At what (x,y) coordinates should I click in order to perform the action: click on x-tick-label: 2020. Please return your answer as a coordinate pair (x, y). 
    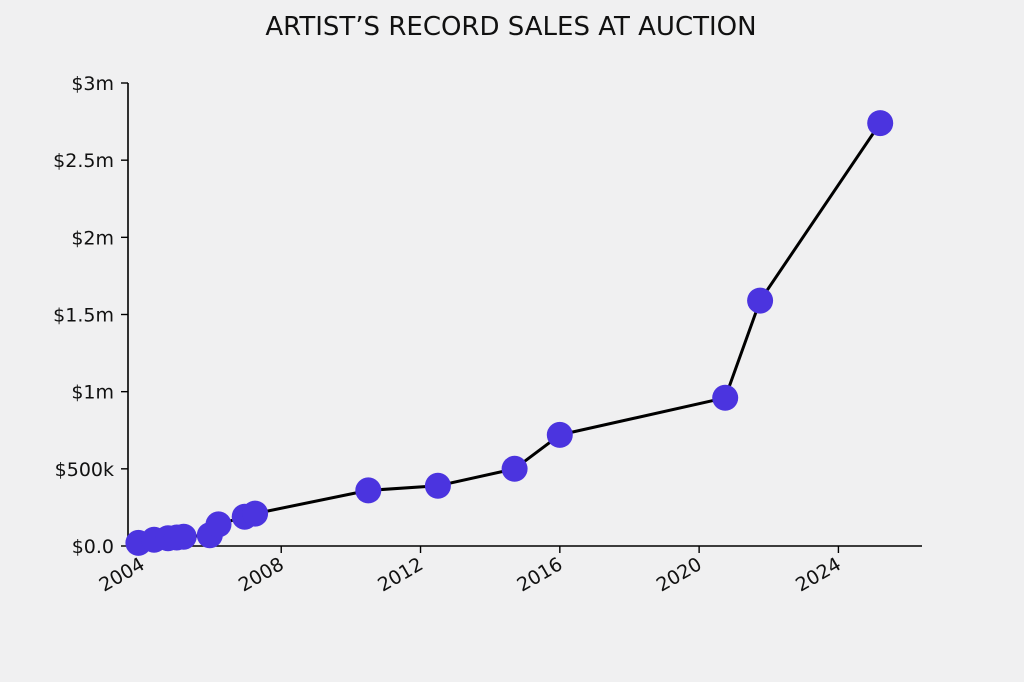
    Looking at the image, I should click on (679, 574).